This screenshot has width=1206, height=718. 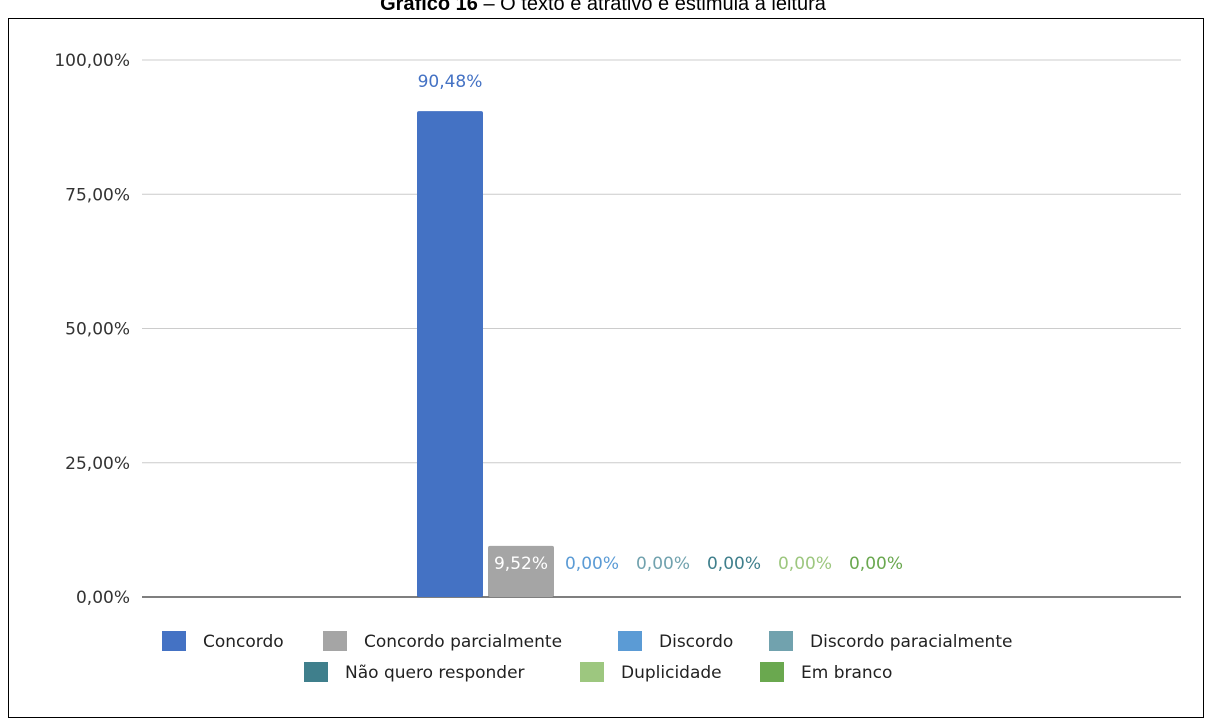 I want to click on data-label: 90,48%, so click(x=450, y=82).